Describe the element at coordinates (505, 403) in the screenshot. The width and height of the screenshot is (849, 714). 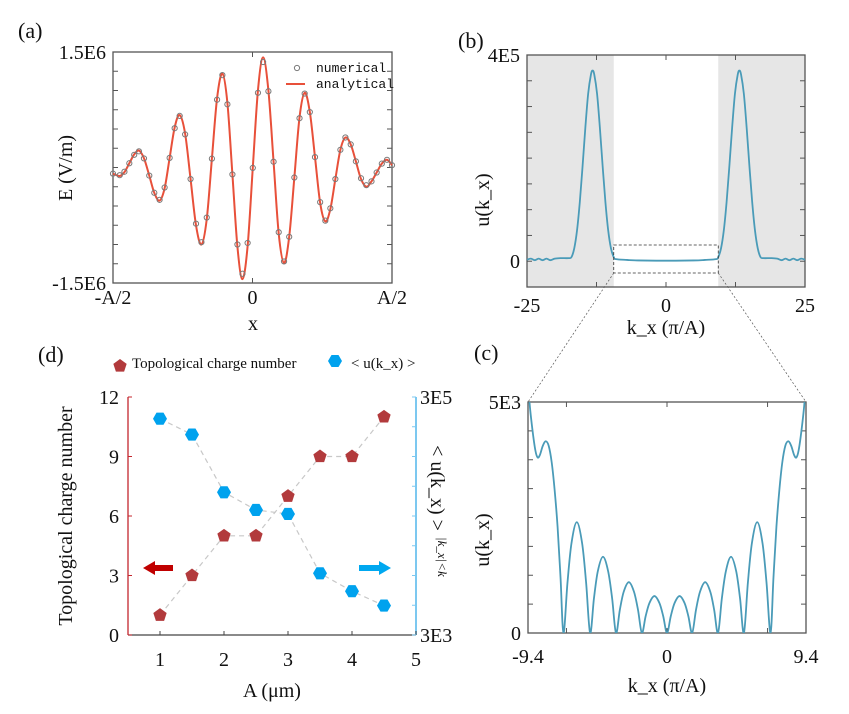
I see `panel-c-y-tick-label: 5E3` at that location.